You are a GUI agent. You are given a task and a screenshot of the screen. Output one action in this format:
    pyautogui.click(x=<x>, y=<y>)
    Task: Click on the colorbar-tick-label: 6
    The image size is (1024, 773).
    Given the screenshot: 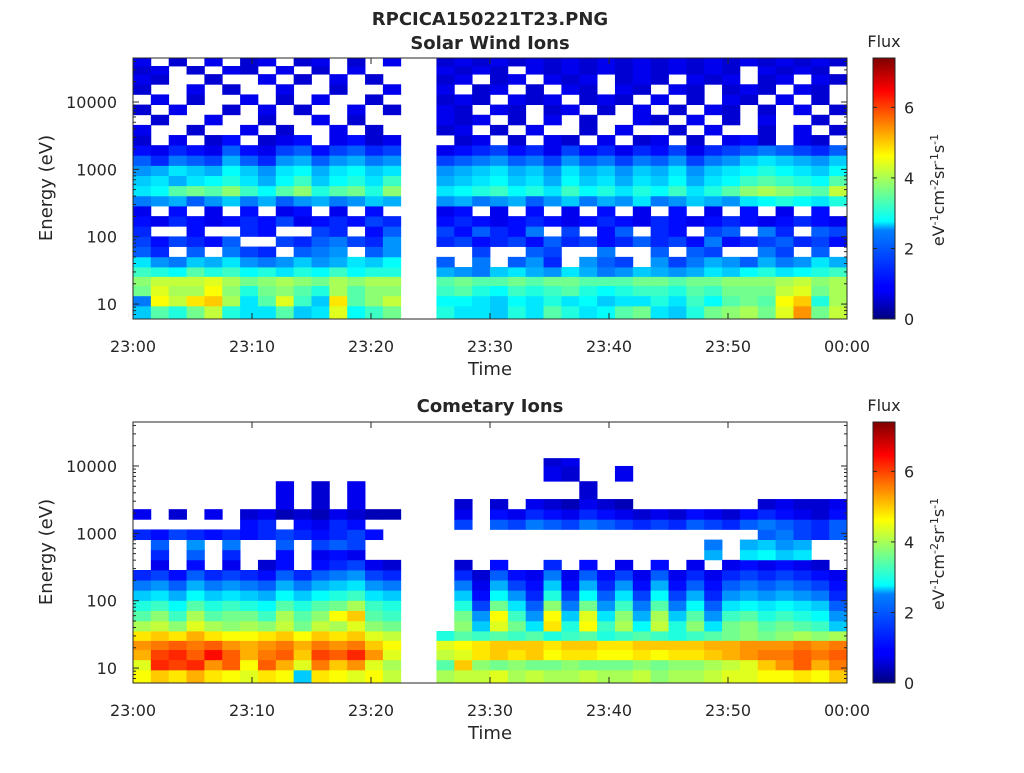 What is the action you would take?
    pyautogui.click(x=909, y=471)
    